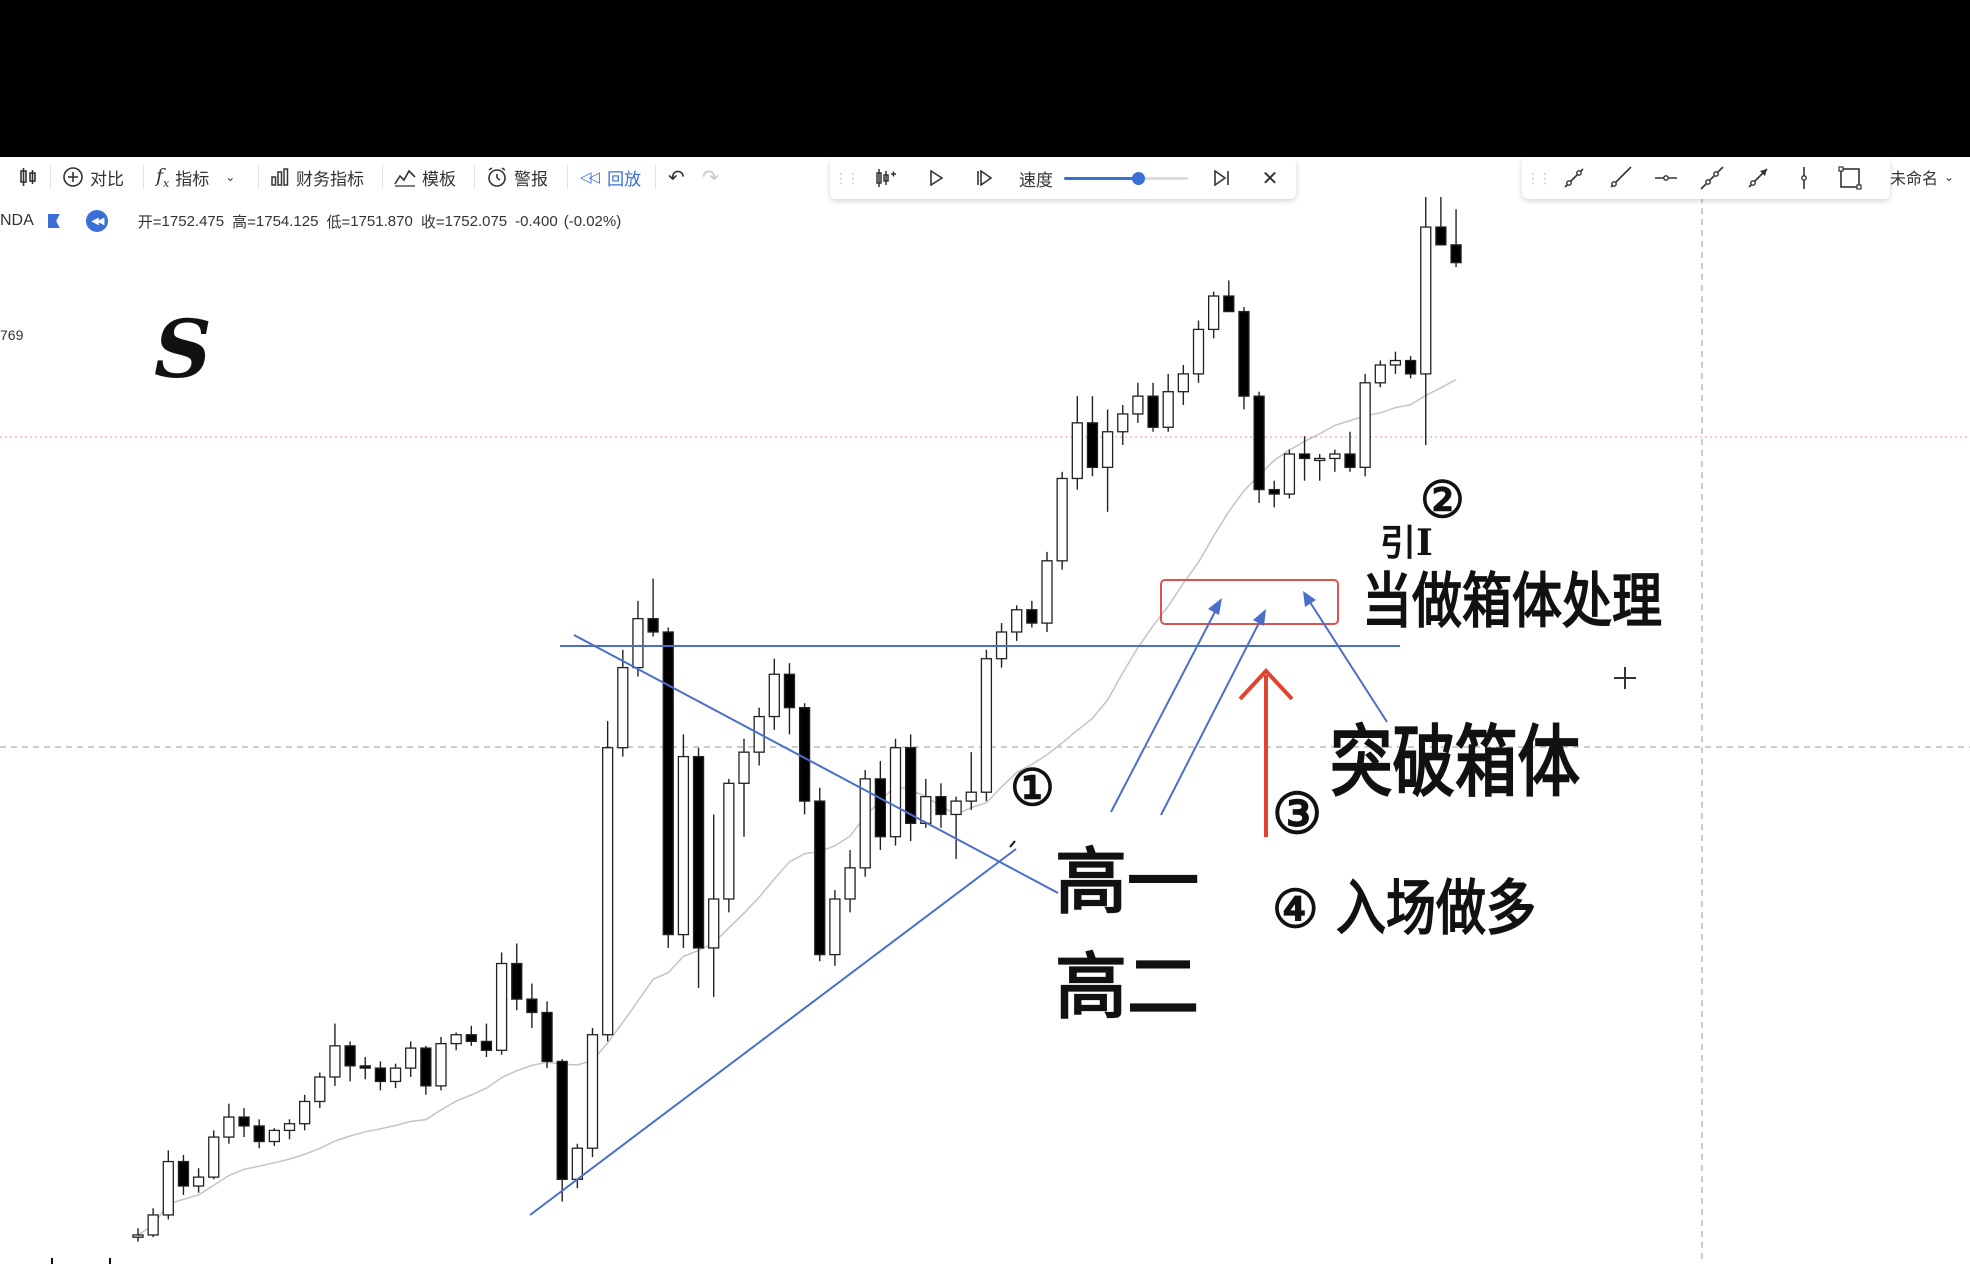  What do you see at coordinates (1266, 752) in the screenshot?
I see `breakout-arrow` at bounding box center [1266, 752].